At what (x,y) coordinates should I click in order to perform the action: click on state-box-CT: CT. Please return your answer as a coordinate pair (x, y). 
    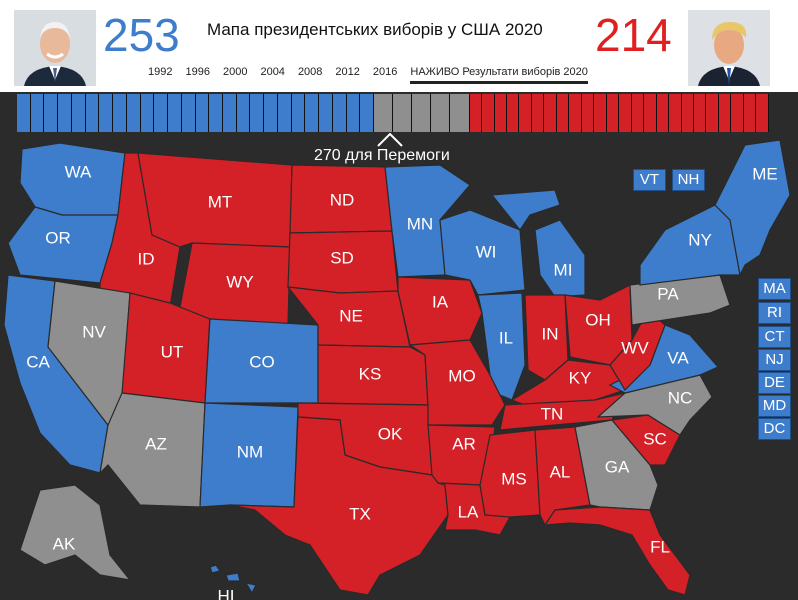
    Looking at the image, I should click on (774, 337).